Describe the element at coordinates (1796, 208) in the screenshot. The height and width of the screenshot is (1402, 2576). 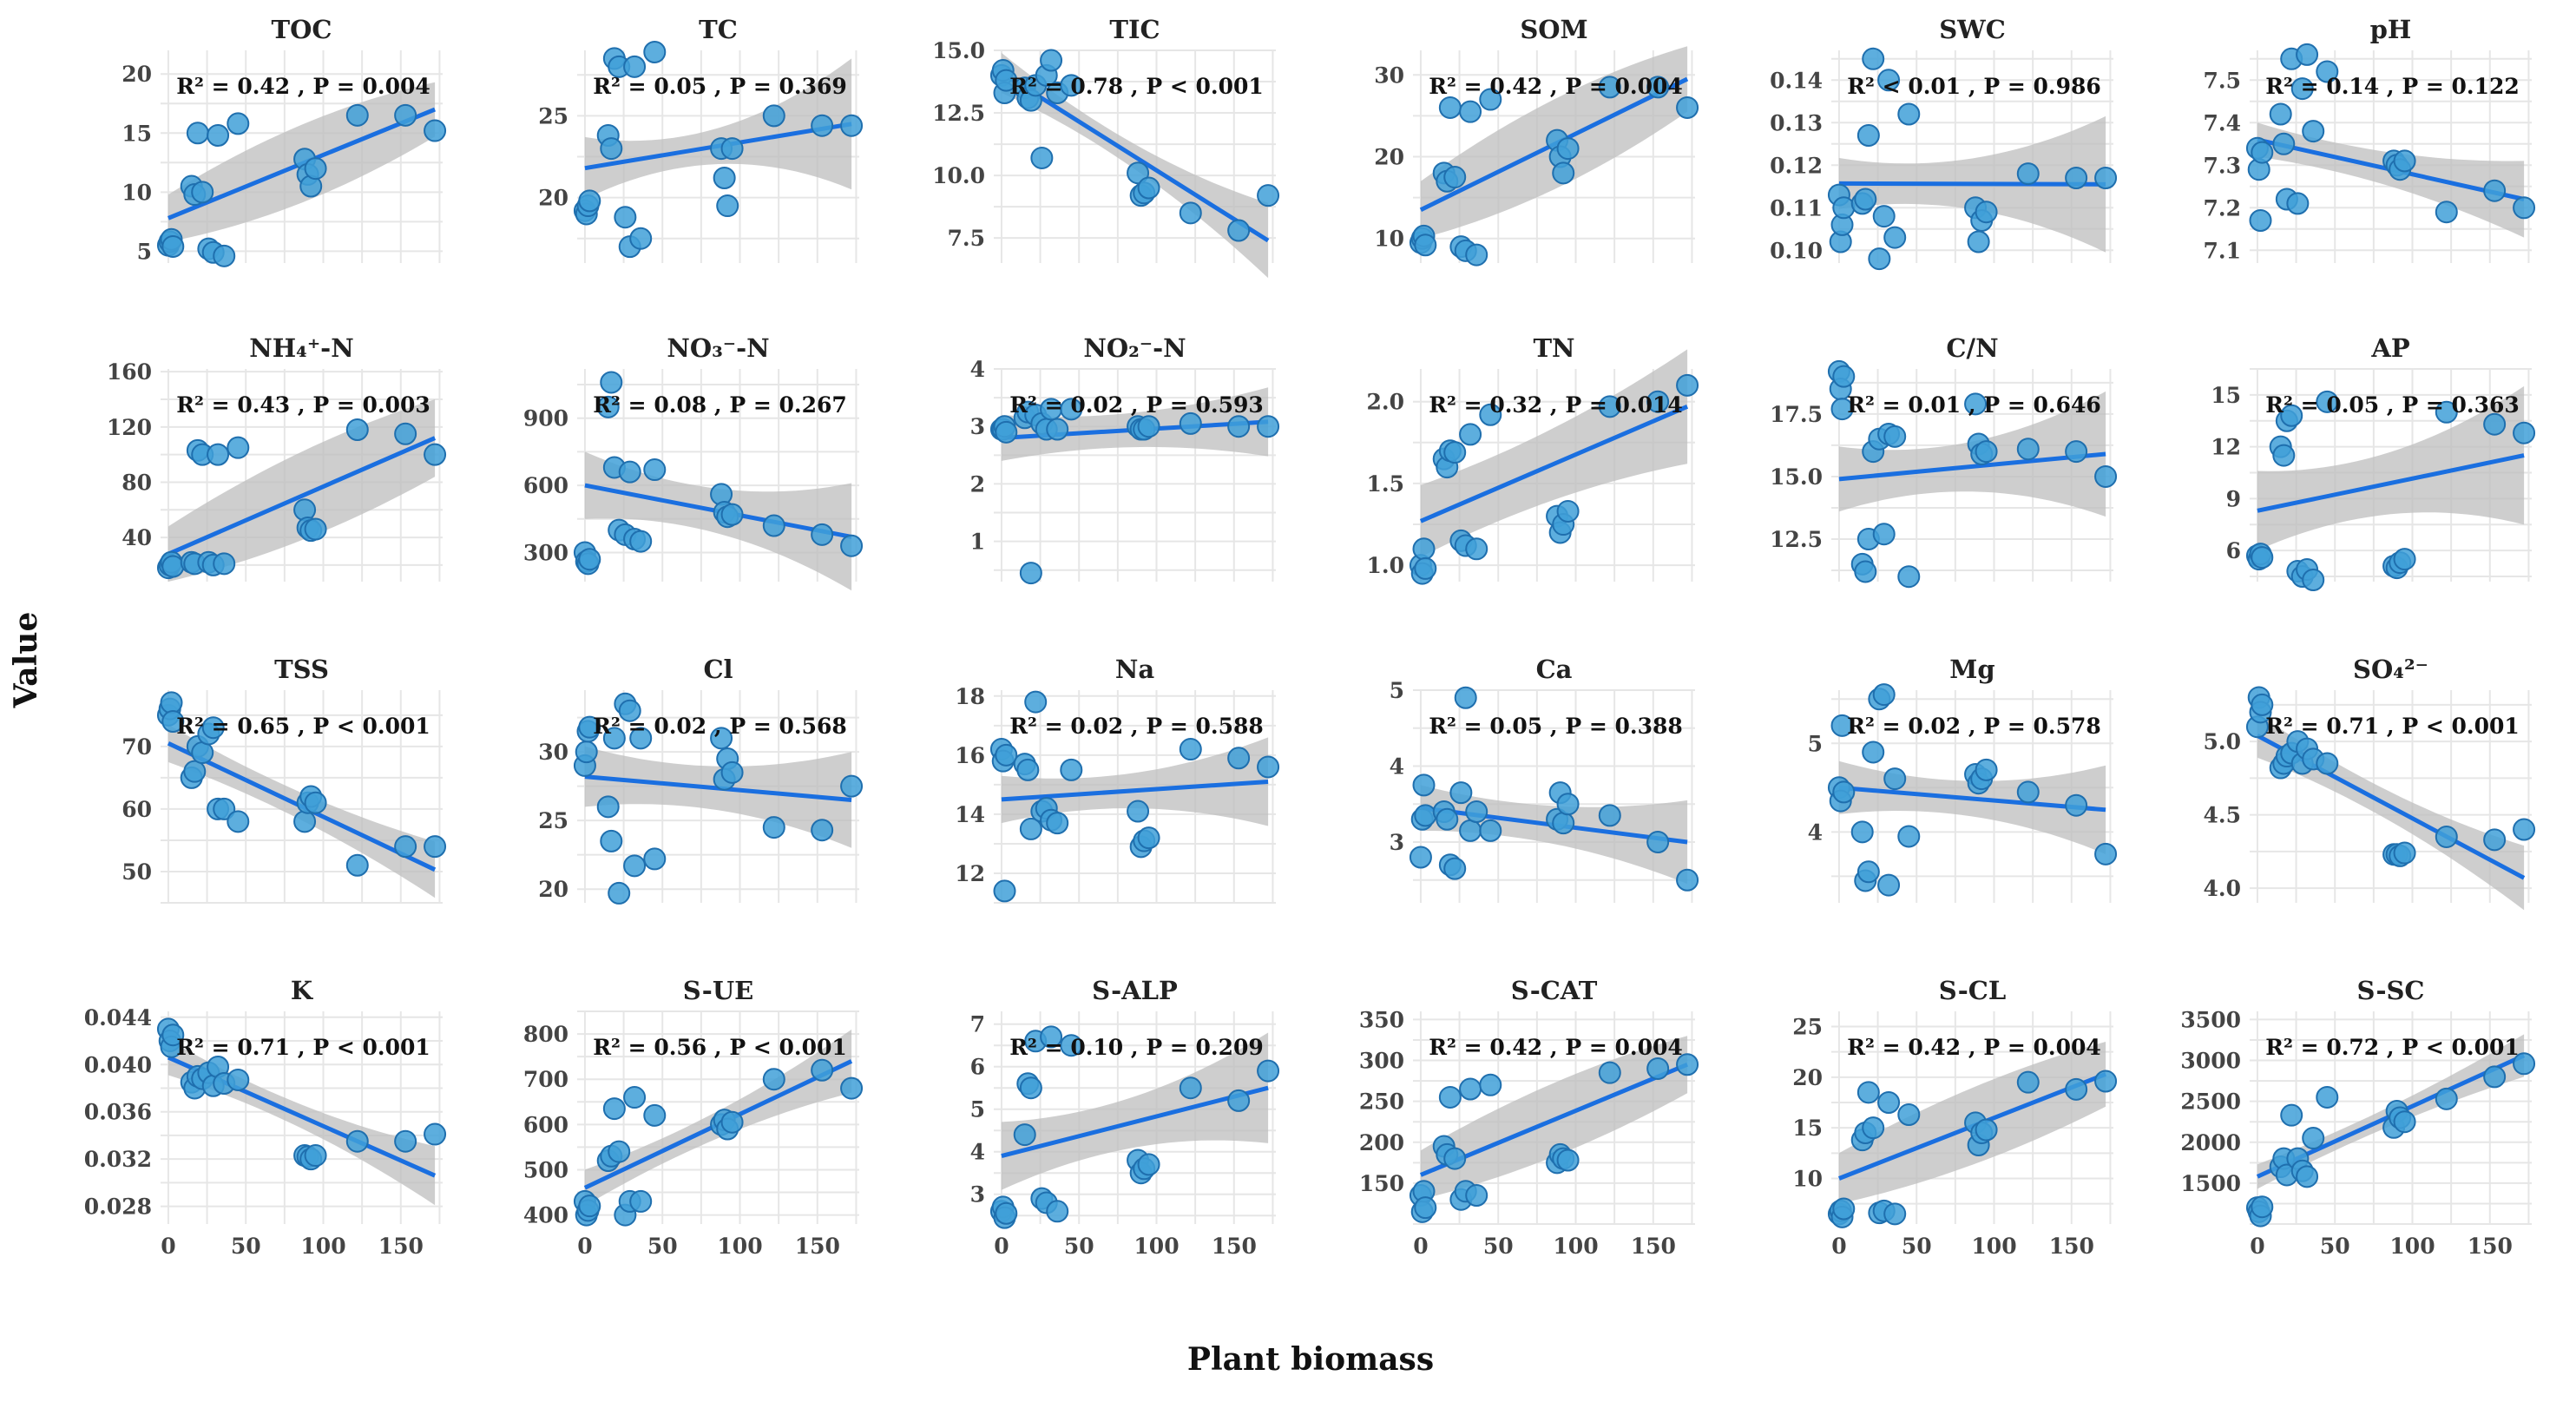
I see `y-tick-label: 0.11` at that location.